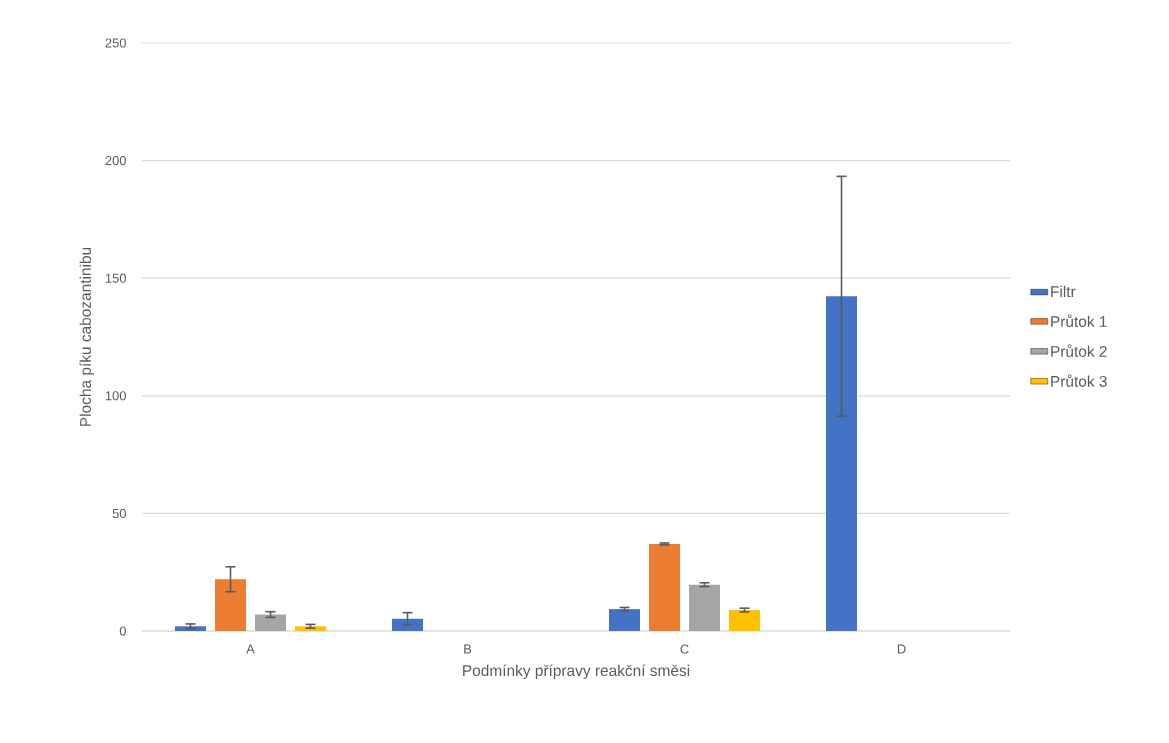  I want to click on y-tick-label: 200, so click(115, 161).